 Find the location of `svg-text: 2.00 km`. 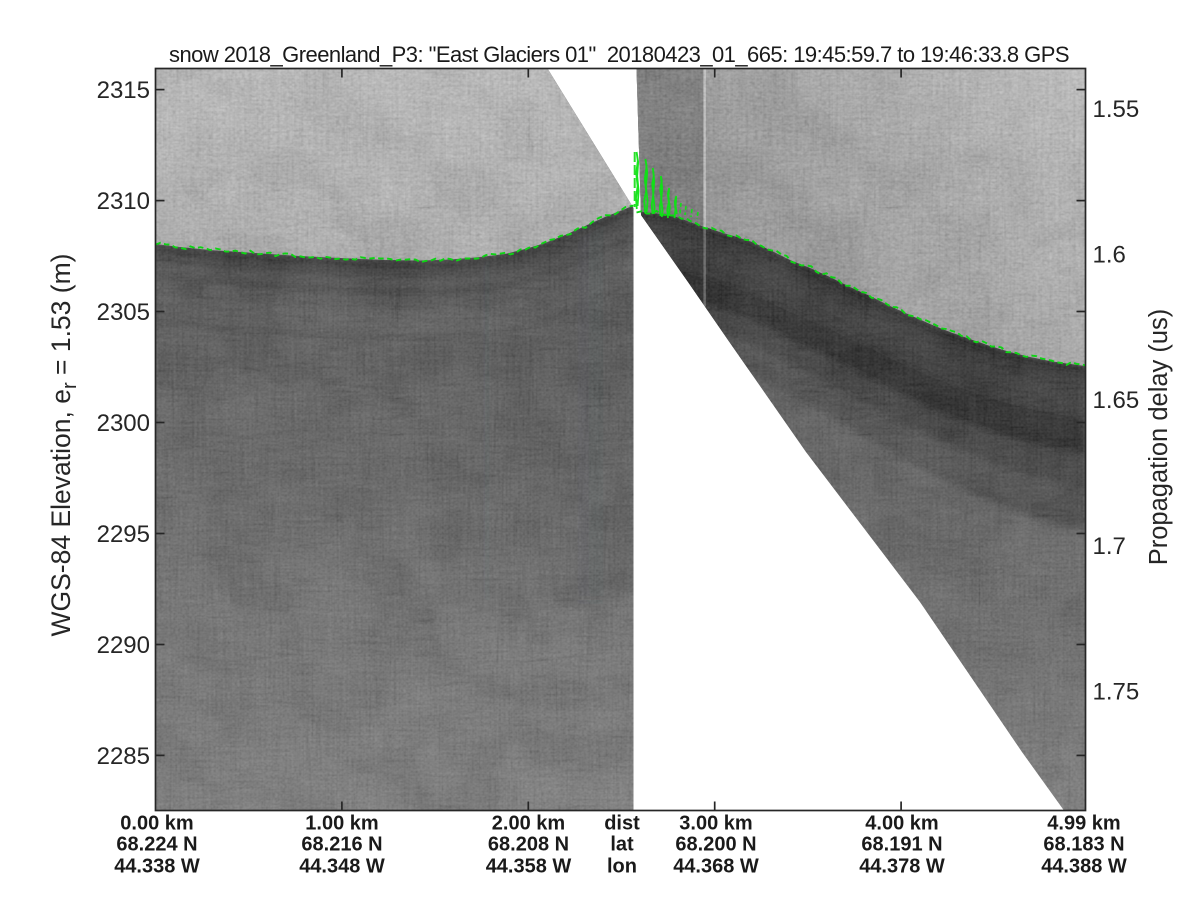

svg-text: 2.00 km is located at coordinates (528, 824).